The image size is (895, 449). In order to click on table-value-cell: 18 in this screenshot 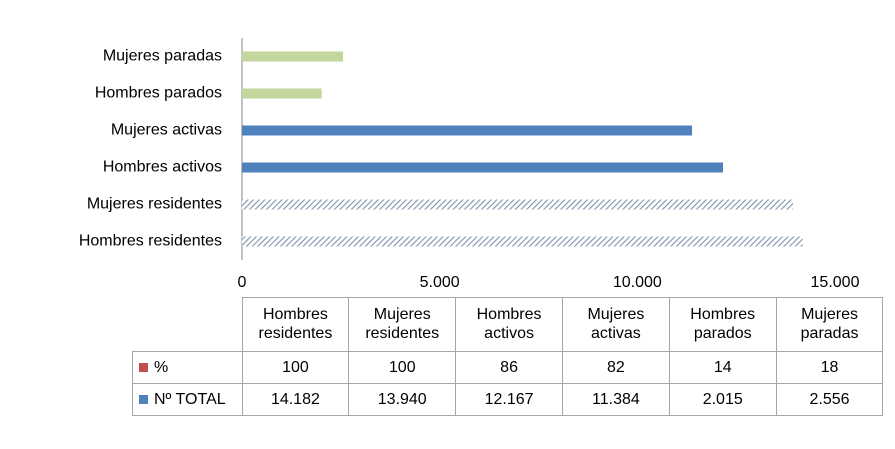, I will do `click(829, 367)`.